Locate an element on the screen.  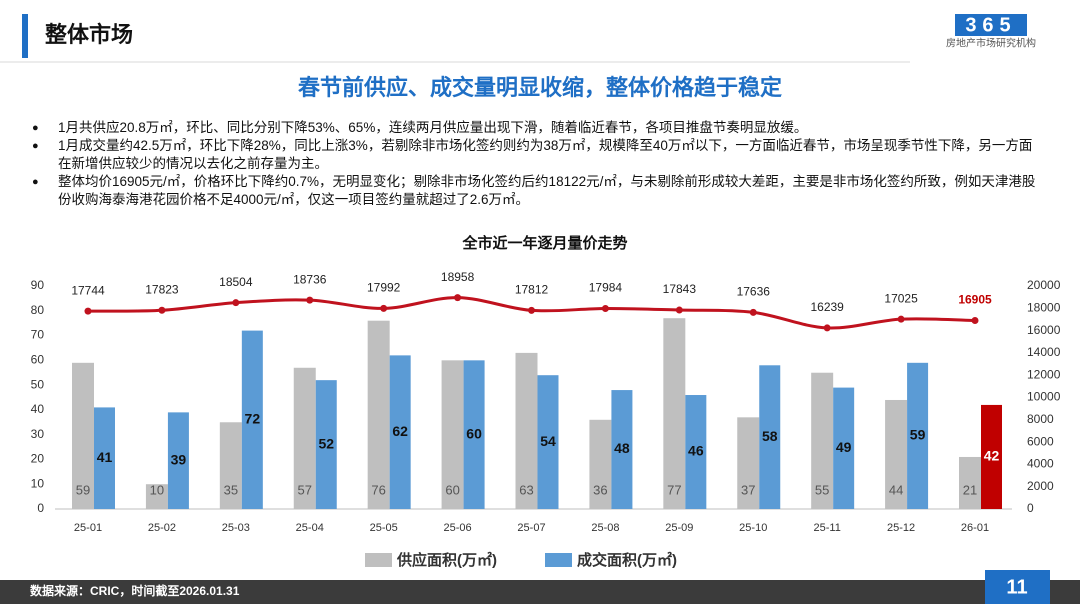
x-tick-label: 25-06 is located at coordinates (458, 528).